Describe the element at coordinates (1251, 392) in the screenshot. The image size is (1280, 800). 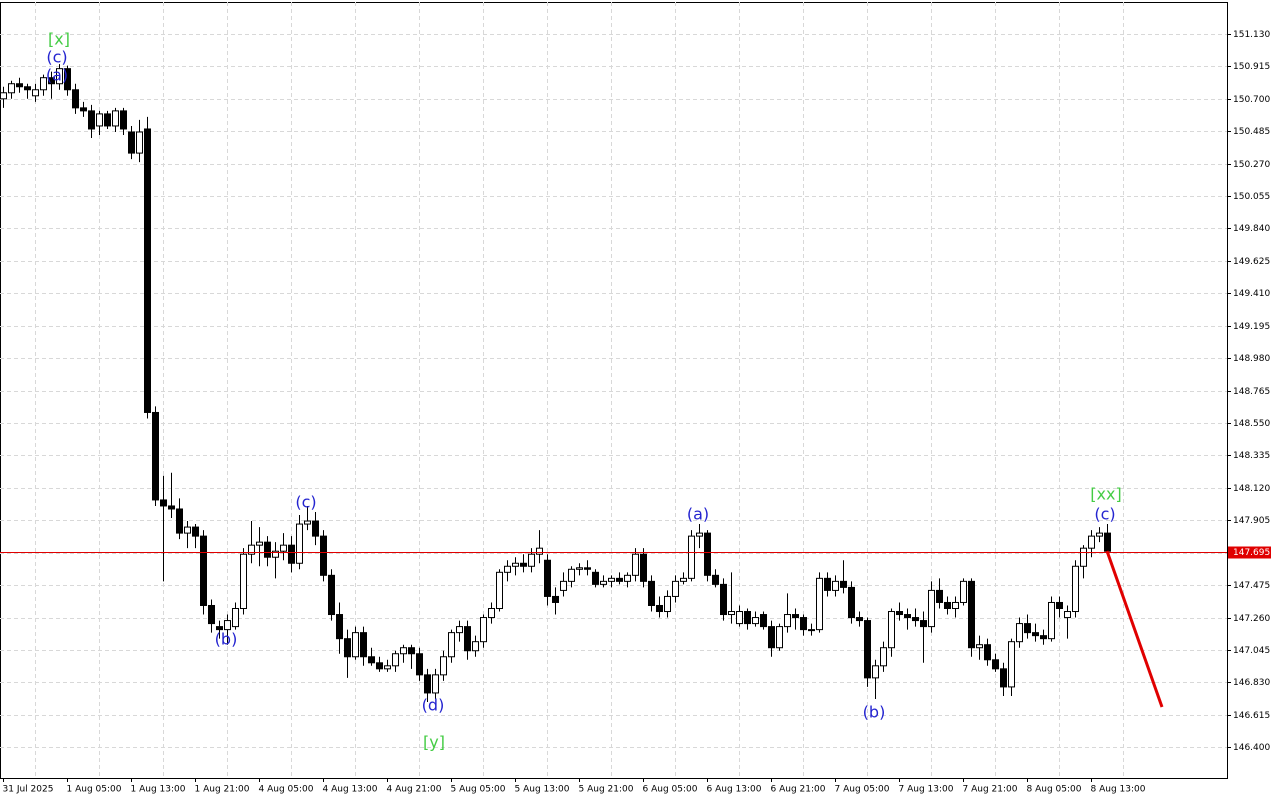
I see `y-tick-label: 148.765` at that location.